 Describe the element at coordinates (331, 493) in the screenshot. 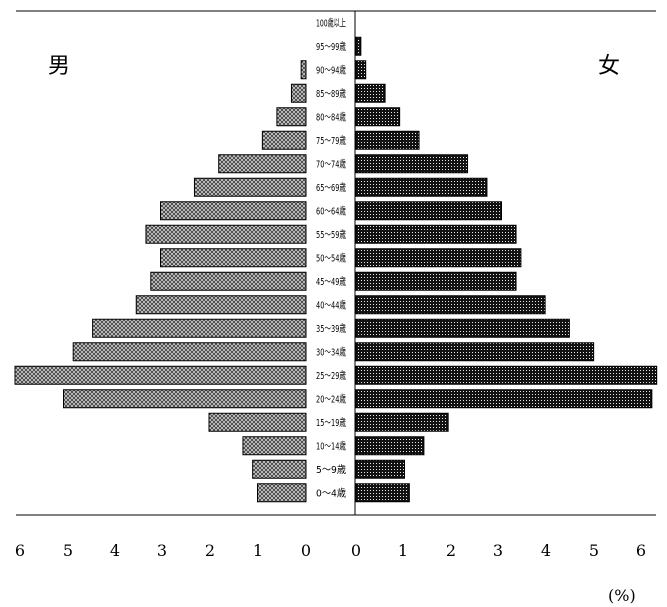

I see `age-label: 0～4歳` at that location.